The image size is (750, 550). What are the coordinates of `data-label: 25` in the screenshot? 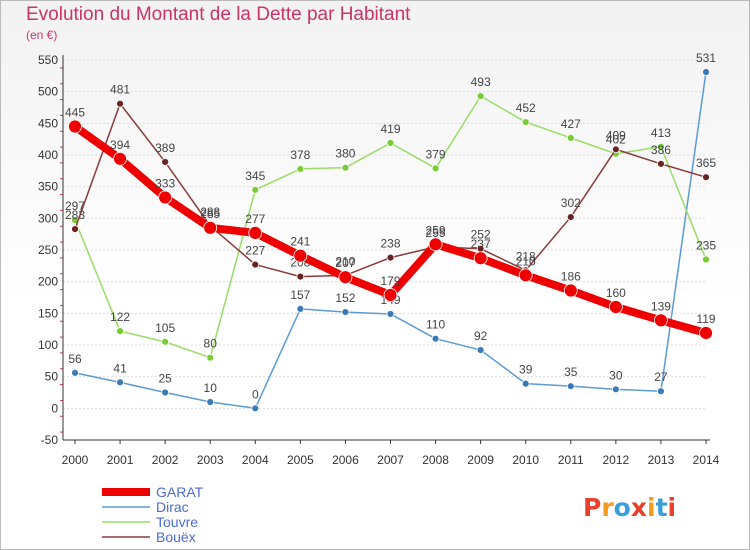 It's located at (165, 379).